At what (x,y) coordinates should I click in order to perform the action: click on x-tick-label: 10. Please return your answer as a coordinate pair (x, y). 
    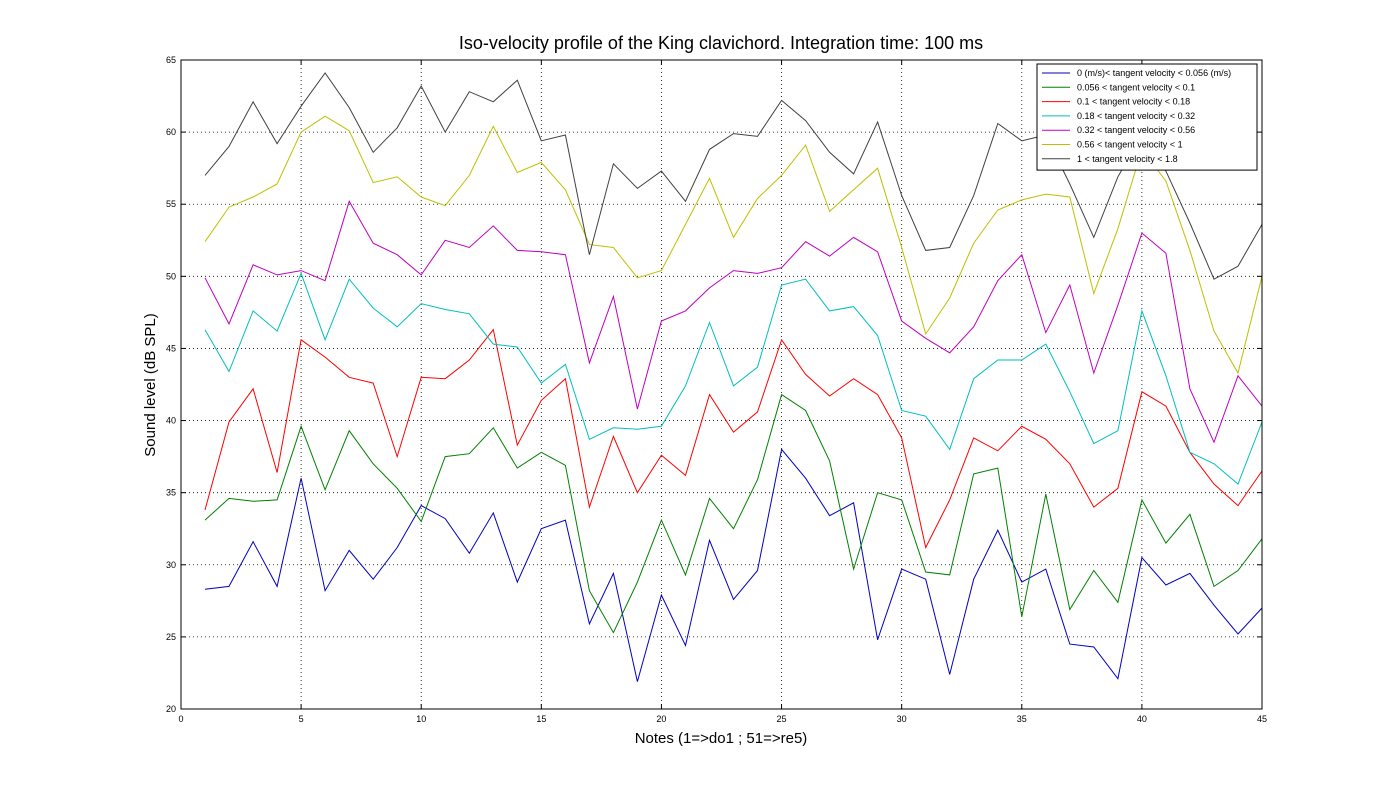
    Looking at the image, I should click on (421, 719).